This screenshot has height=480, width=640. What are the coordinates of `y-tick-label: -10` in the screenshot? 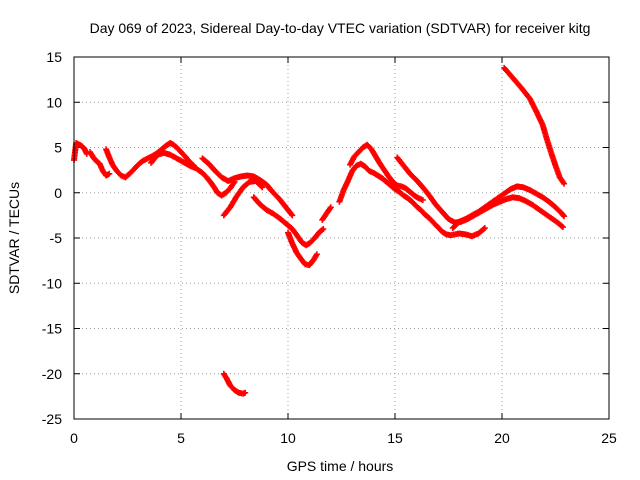 It's located at (52, 283).